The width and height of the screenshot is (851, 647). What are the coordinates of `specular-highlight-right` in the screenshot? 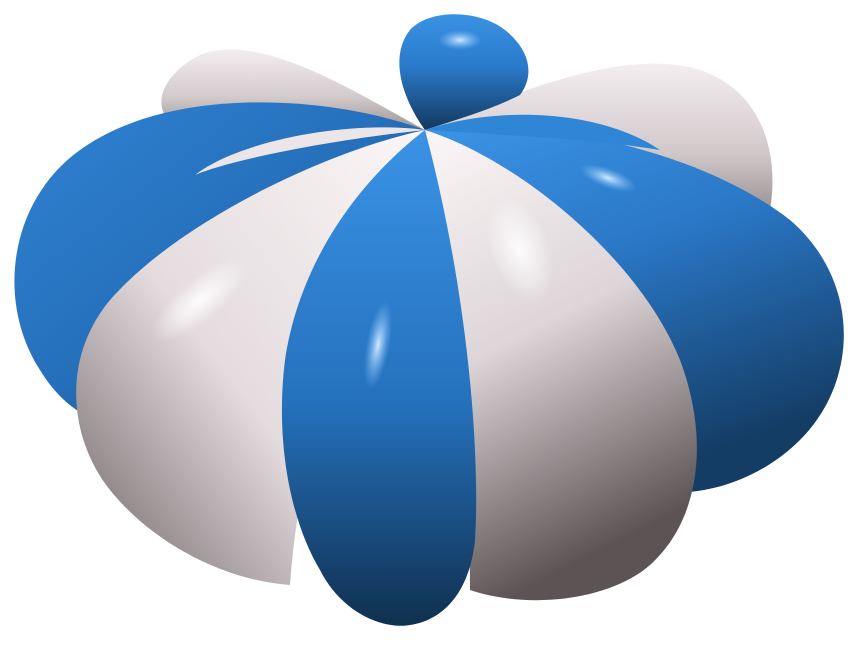 It's located at (608, 178).